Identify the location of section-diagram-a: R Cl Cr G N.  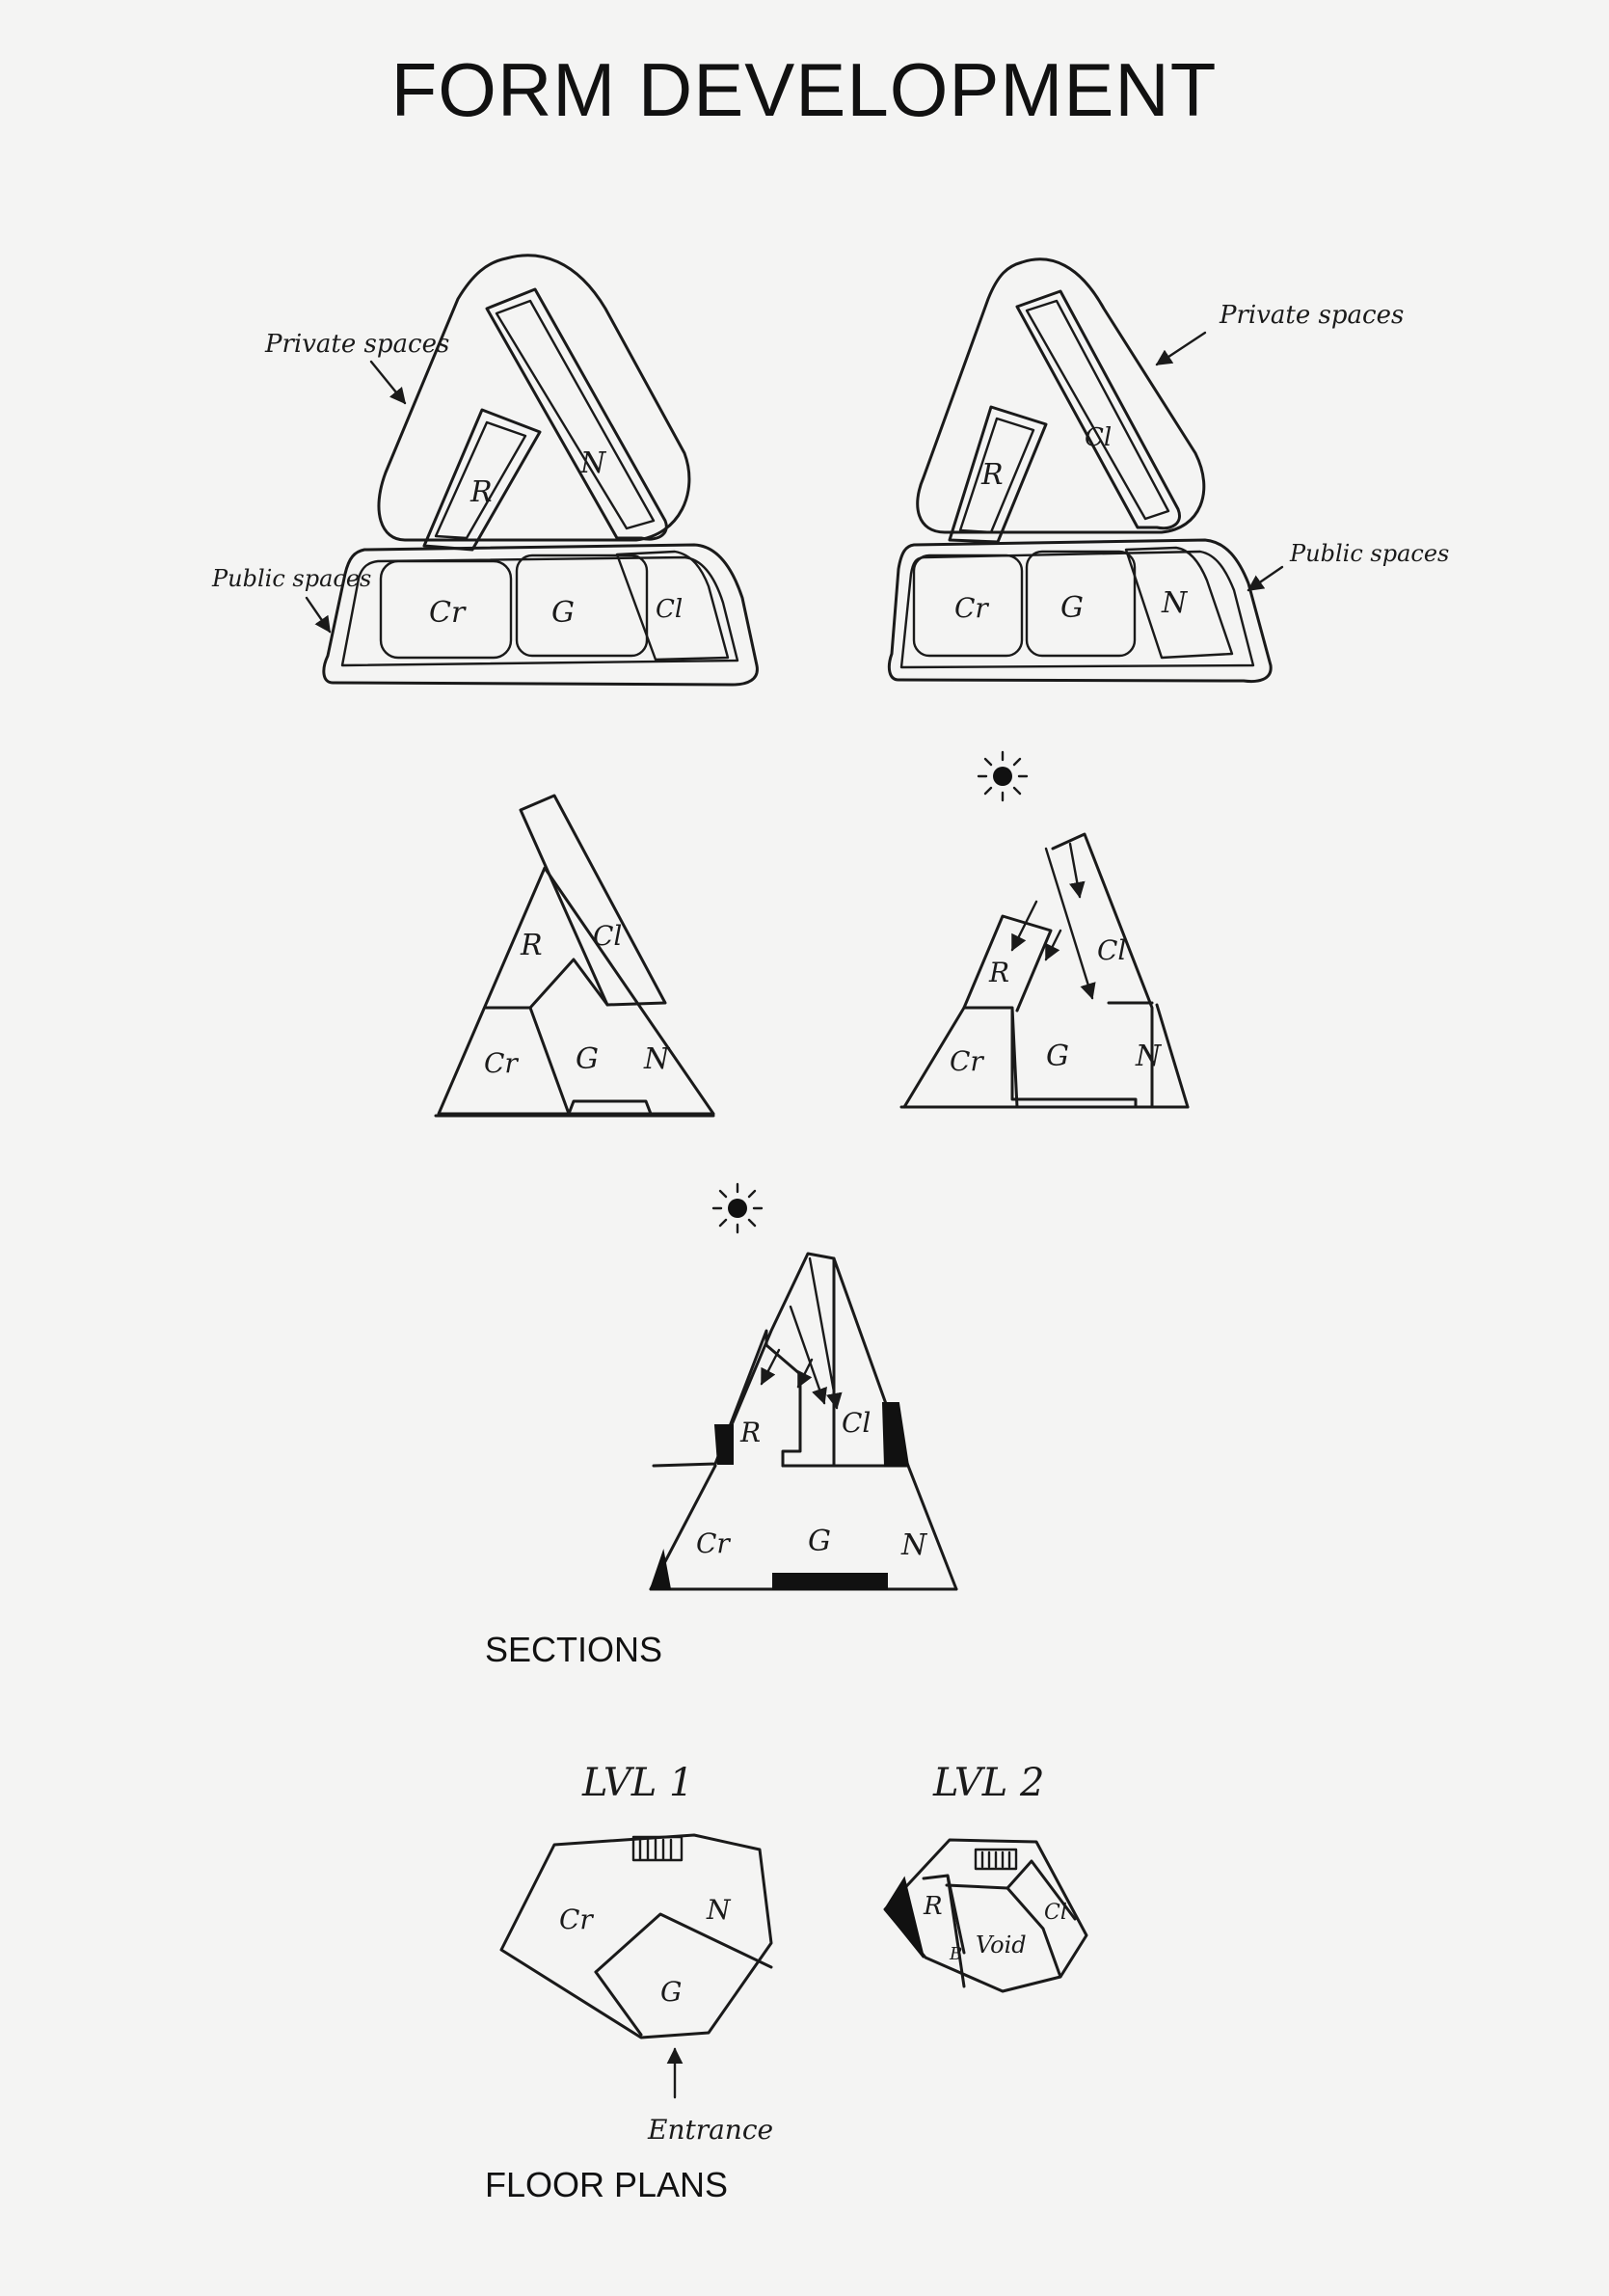
(574, 956).